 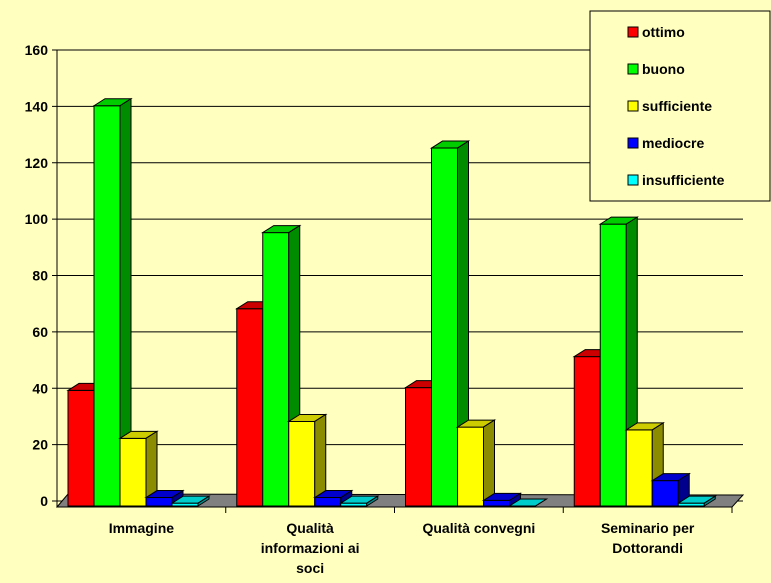 I want to click on legend-swatch-insufficiente, so click(x=633, y=180).